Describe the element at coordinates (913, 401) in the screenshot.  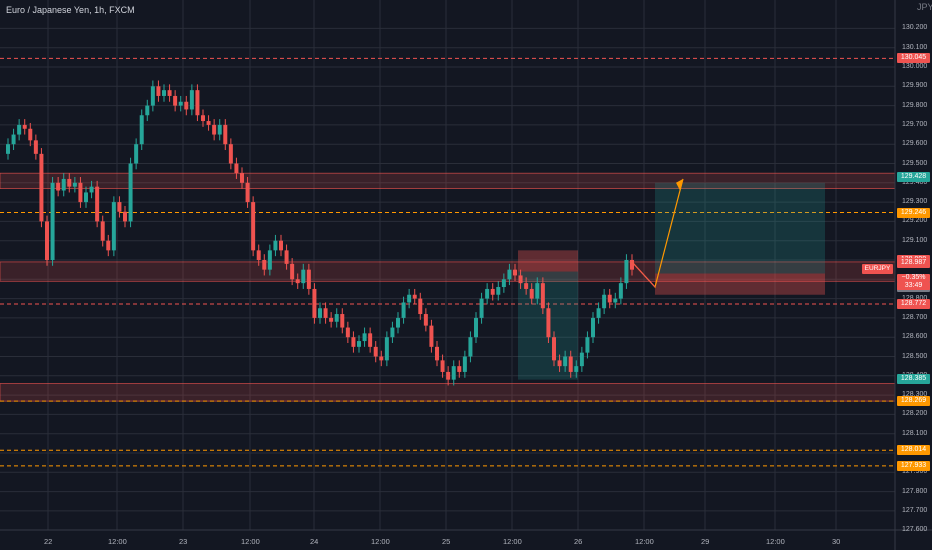
I see `price-tag: 128.269` at that location.